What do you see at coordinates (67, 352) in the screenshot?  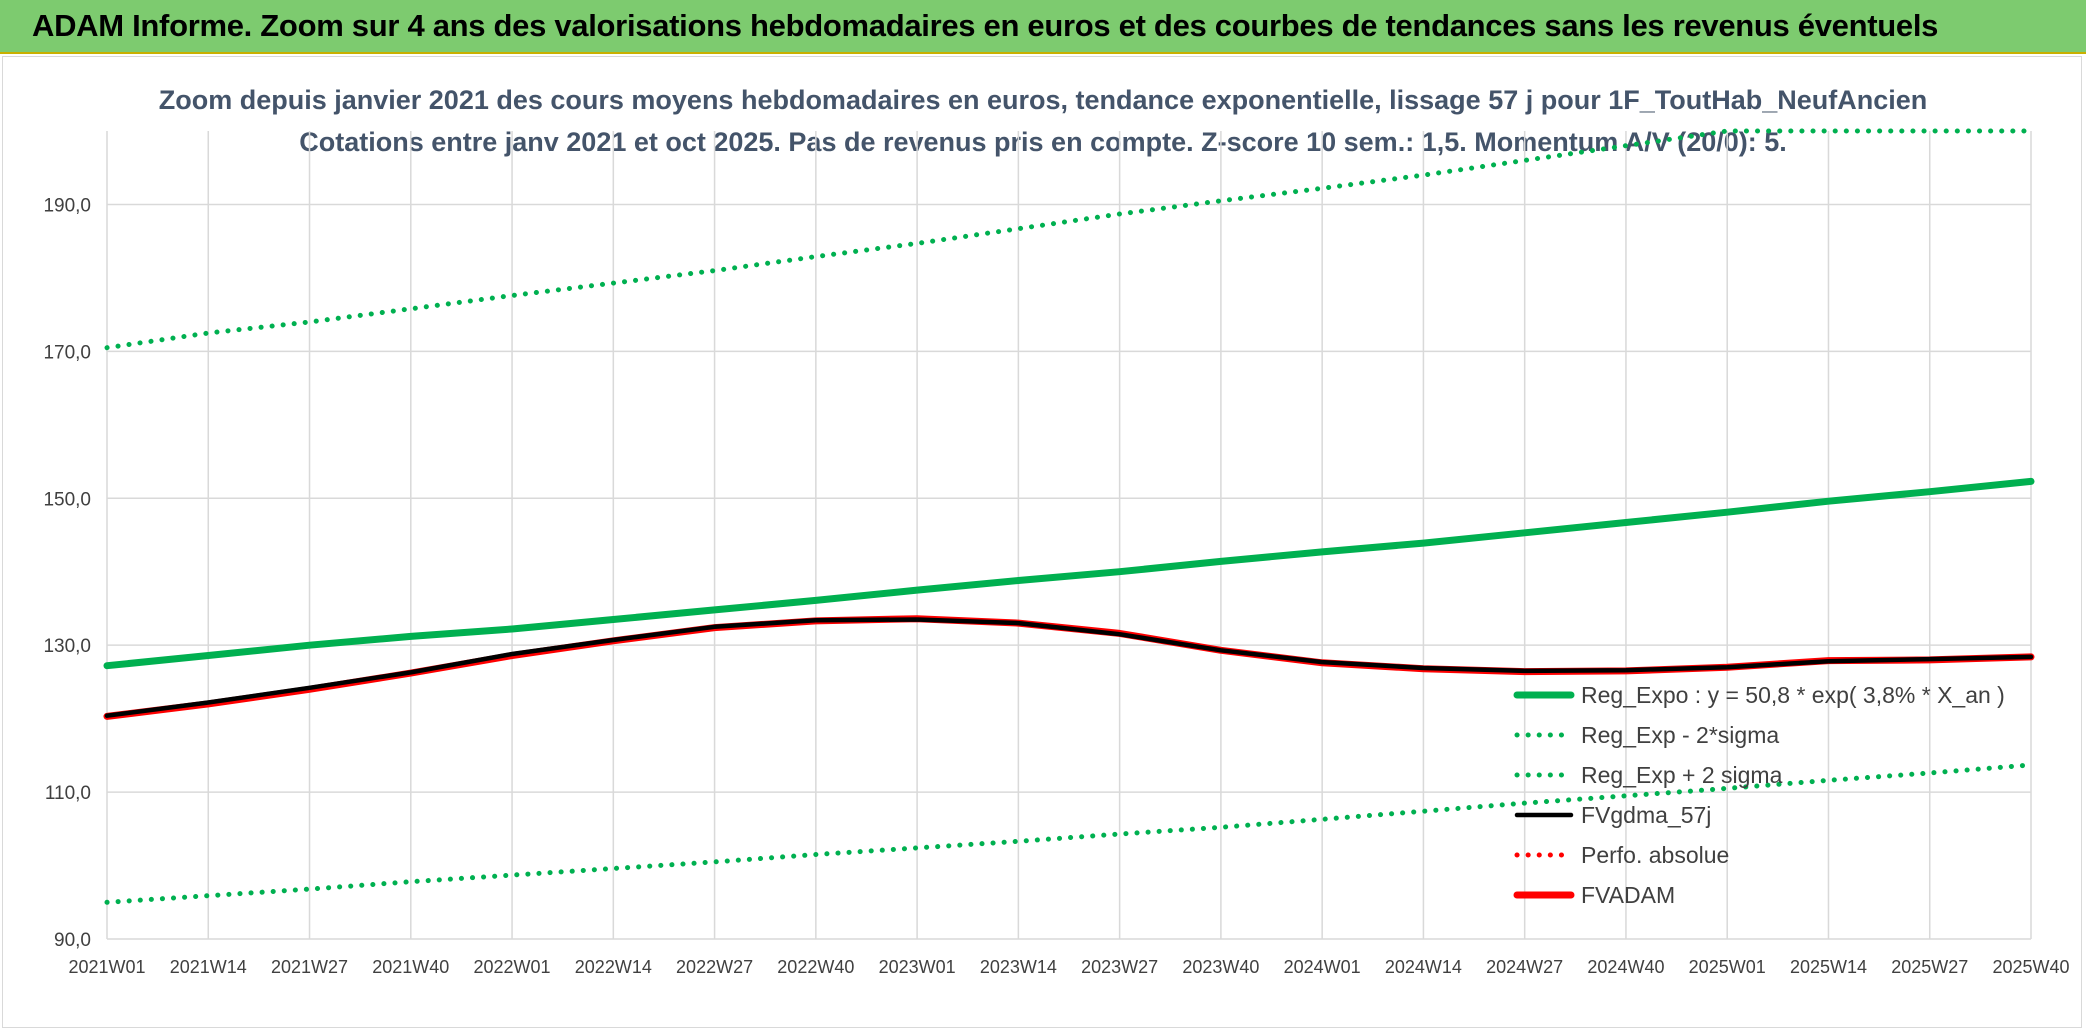 I see `y-tick-label: 170,0` at bounding box center [67, 352].